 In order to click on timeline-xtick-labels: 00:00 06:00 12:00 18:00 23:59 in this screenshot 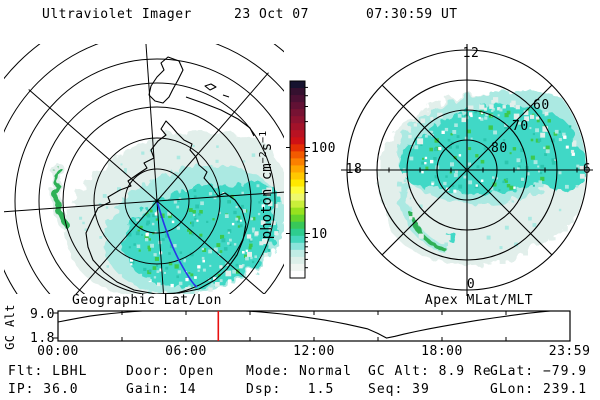, I will do `click(313, 351)`.